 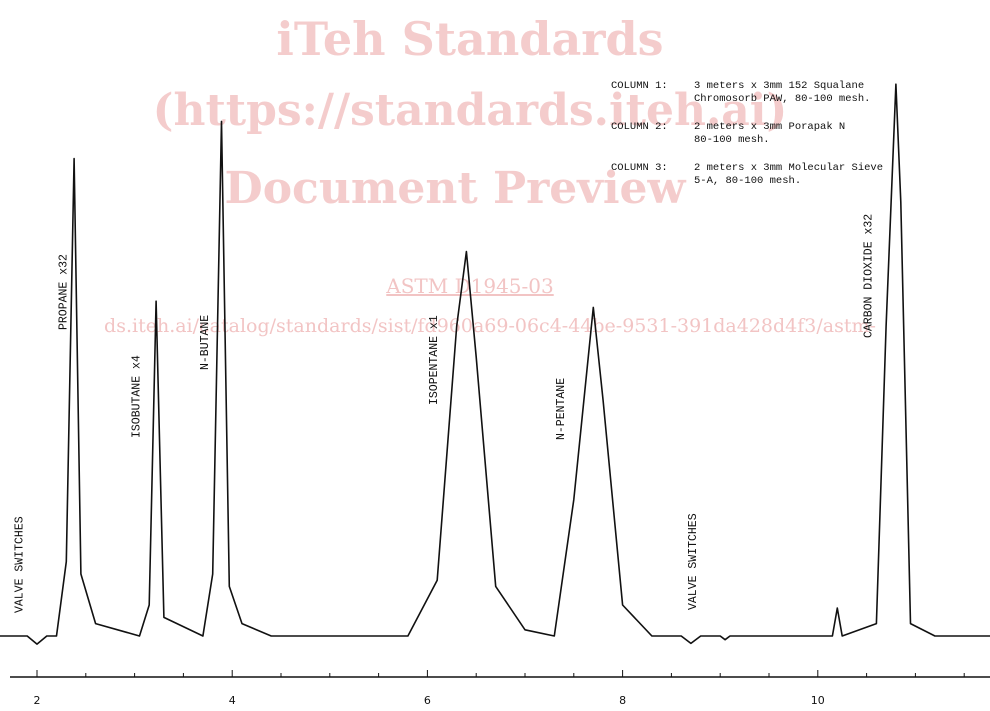 What do you see at coordinates (868, 276) in the screenshot?
I see `peak-label: CARBON DIOXIDE x32` at bounding box center [868, 276].